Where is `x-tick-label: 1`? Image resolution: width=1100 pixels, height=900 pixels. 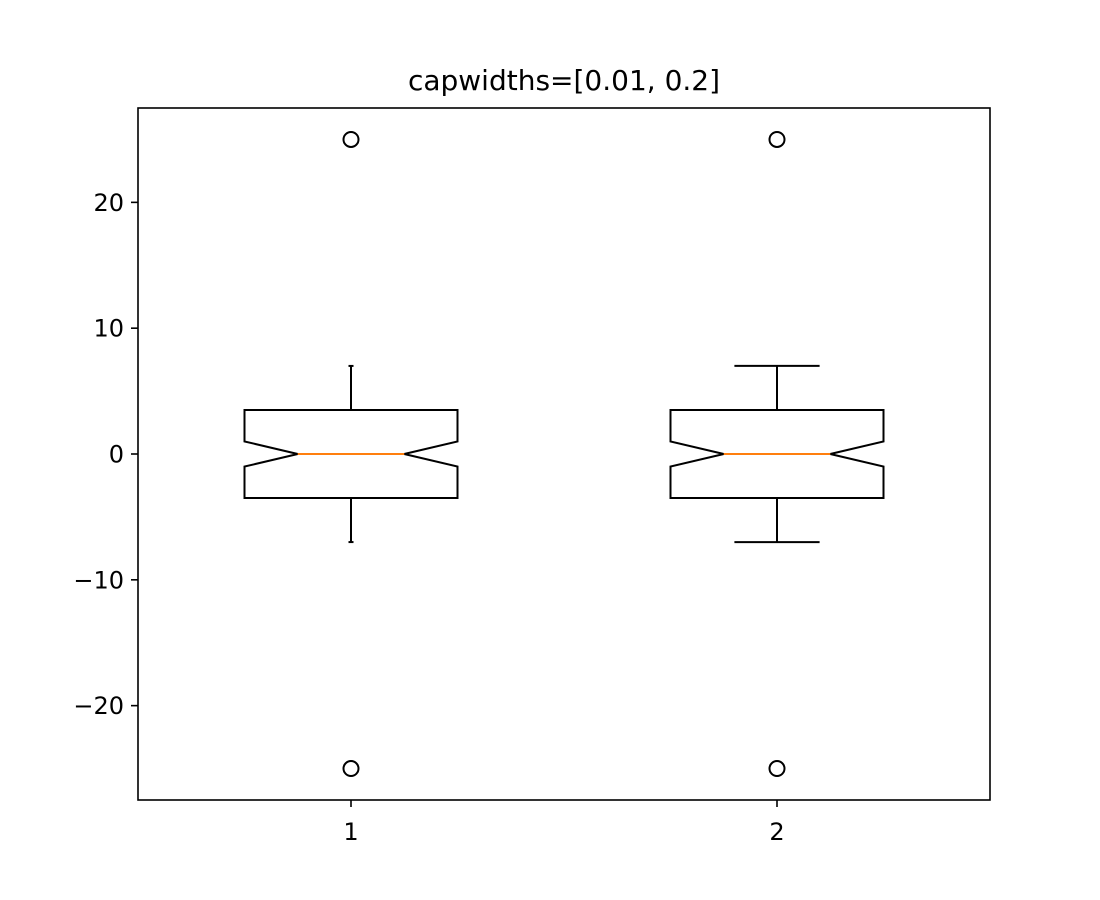 x-tick-label: 1 is located at coordinates (350, 832).